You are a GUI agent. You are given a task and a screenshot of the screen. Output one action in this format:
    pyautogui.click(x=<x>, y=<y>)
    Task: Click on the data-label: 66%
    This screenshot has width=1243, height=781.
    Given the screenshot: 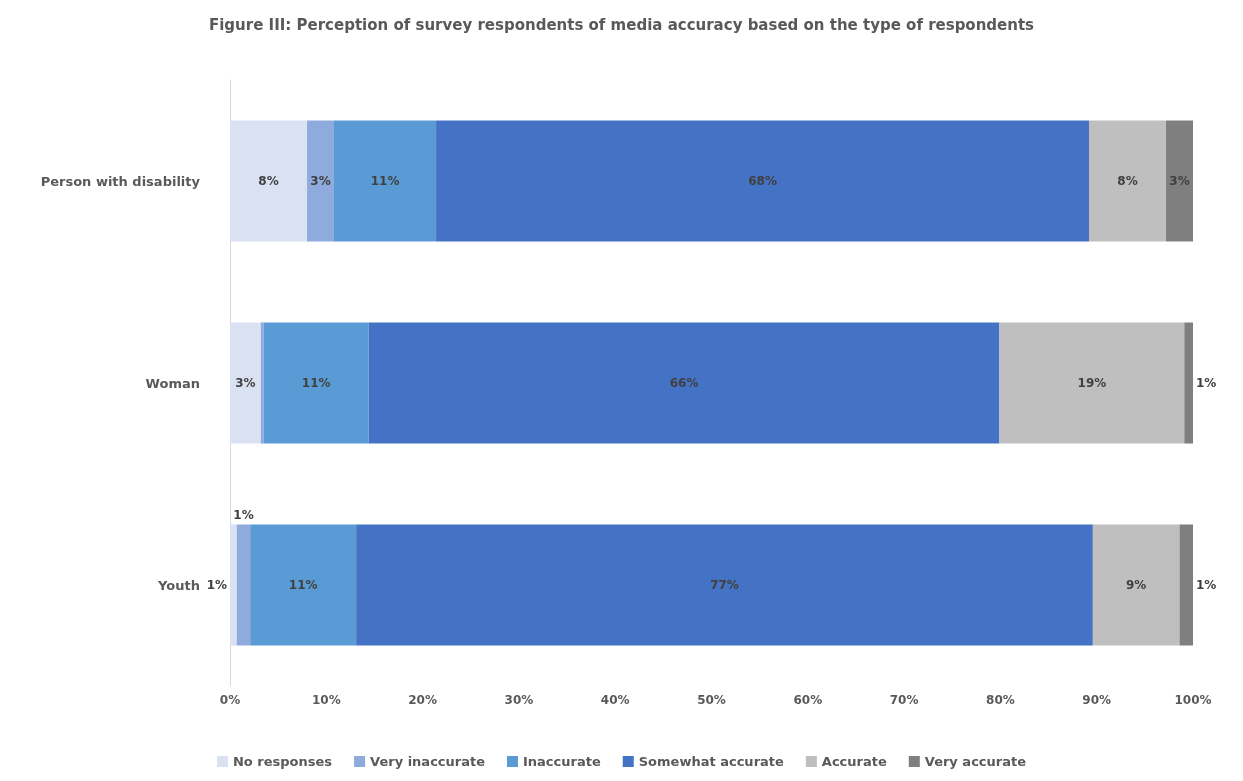 What is the action you would take?
    pyautogui.click(x=684, y=383)
    